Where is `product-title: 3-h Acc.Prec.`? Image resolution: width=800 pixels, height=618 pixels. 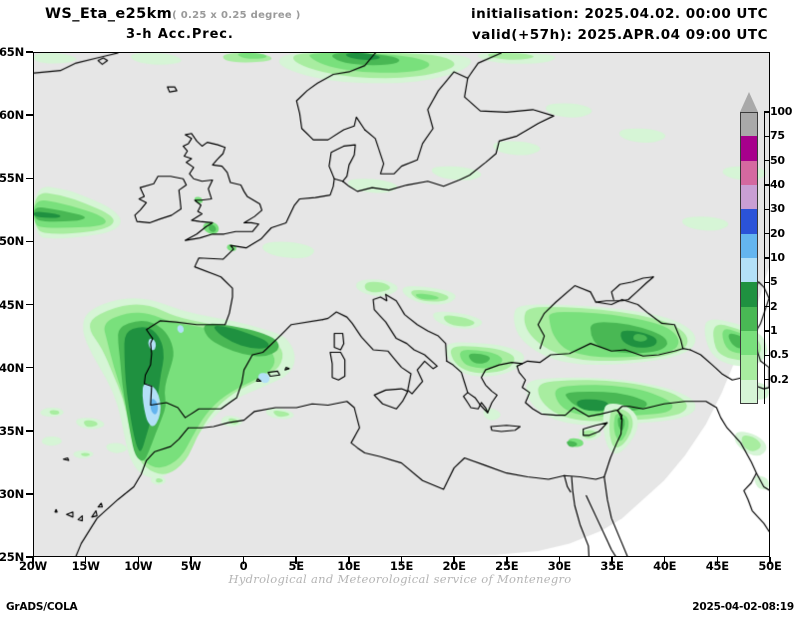
product-title: 3-h Acc.Prec. is located at coordinates (180, 34).